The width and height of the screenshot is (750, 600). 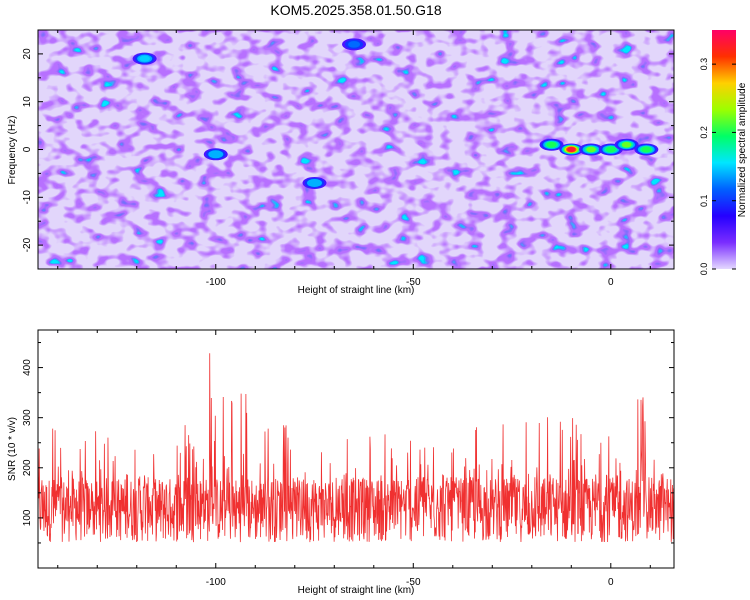 I want to click on y-tick-label: 0, so click(x=27, y=149).